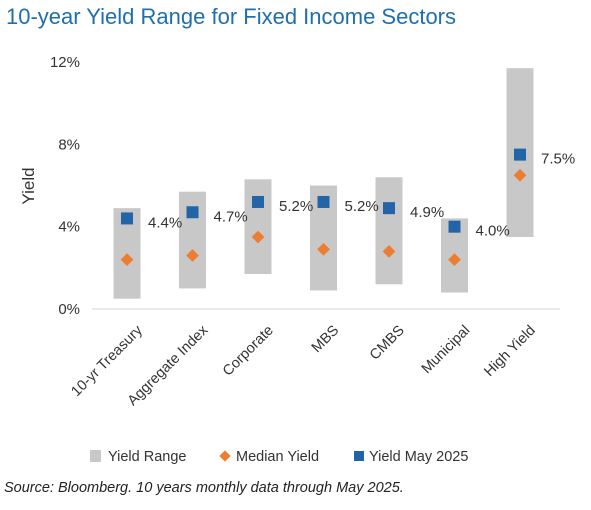  Describe the element at coordinates (493, 231) in the screenshot. I see `value-label: 4.0%` at that location.